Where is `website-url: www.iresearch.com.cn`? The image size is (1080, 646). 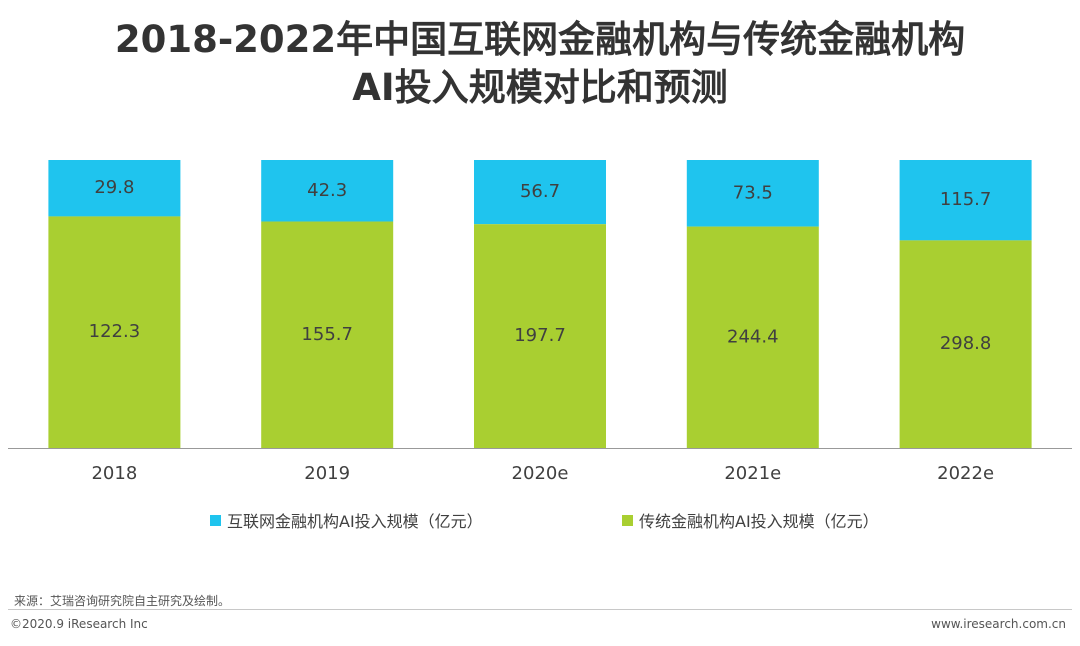 website-url: www.iresearch.com.cn is located at coordinates (998, 624).